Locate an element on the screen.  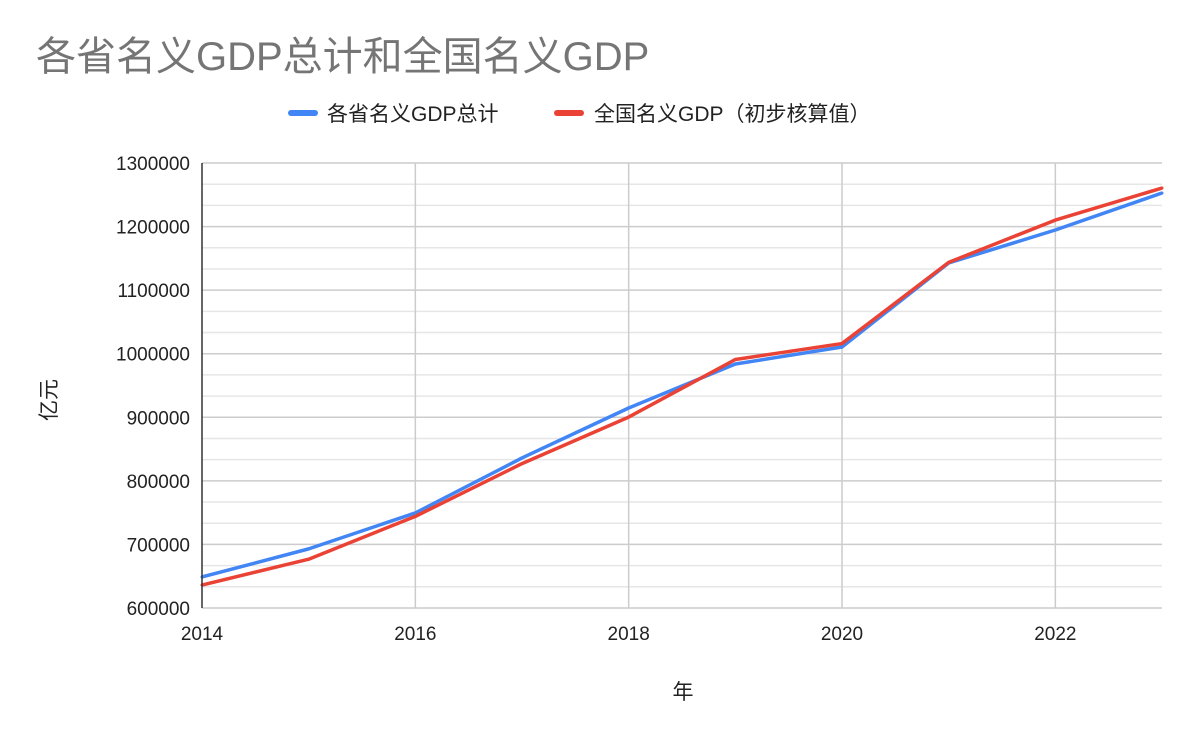
data-point-1-2017 is located at coordinates (522, 464).